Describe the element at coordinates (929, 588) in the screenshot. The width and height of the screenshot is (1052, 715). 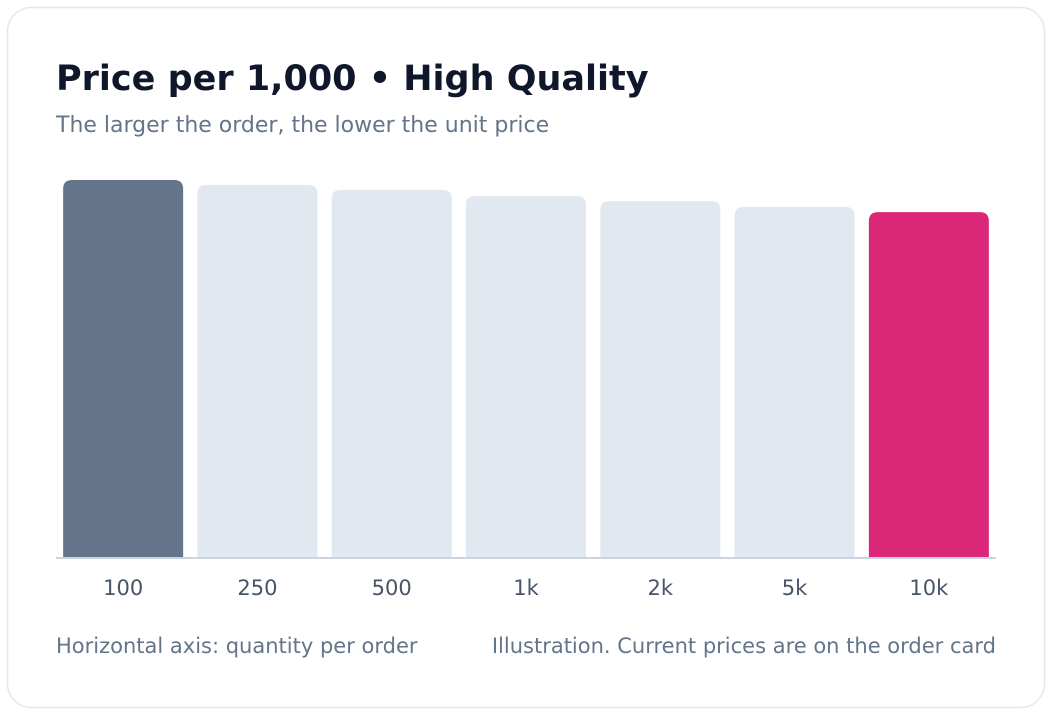
I see `x-tick-label: 10k` at that location.